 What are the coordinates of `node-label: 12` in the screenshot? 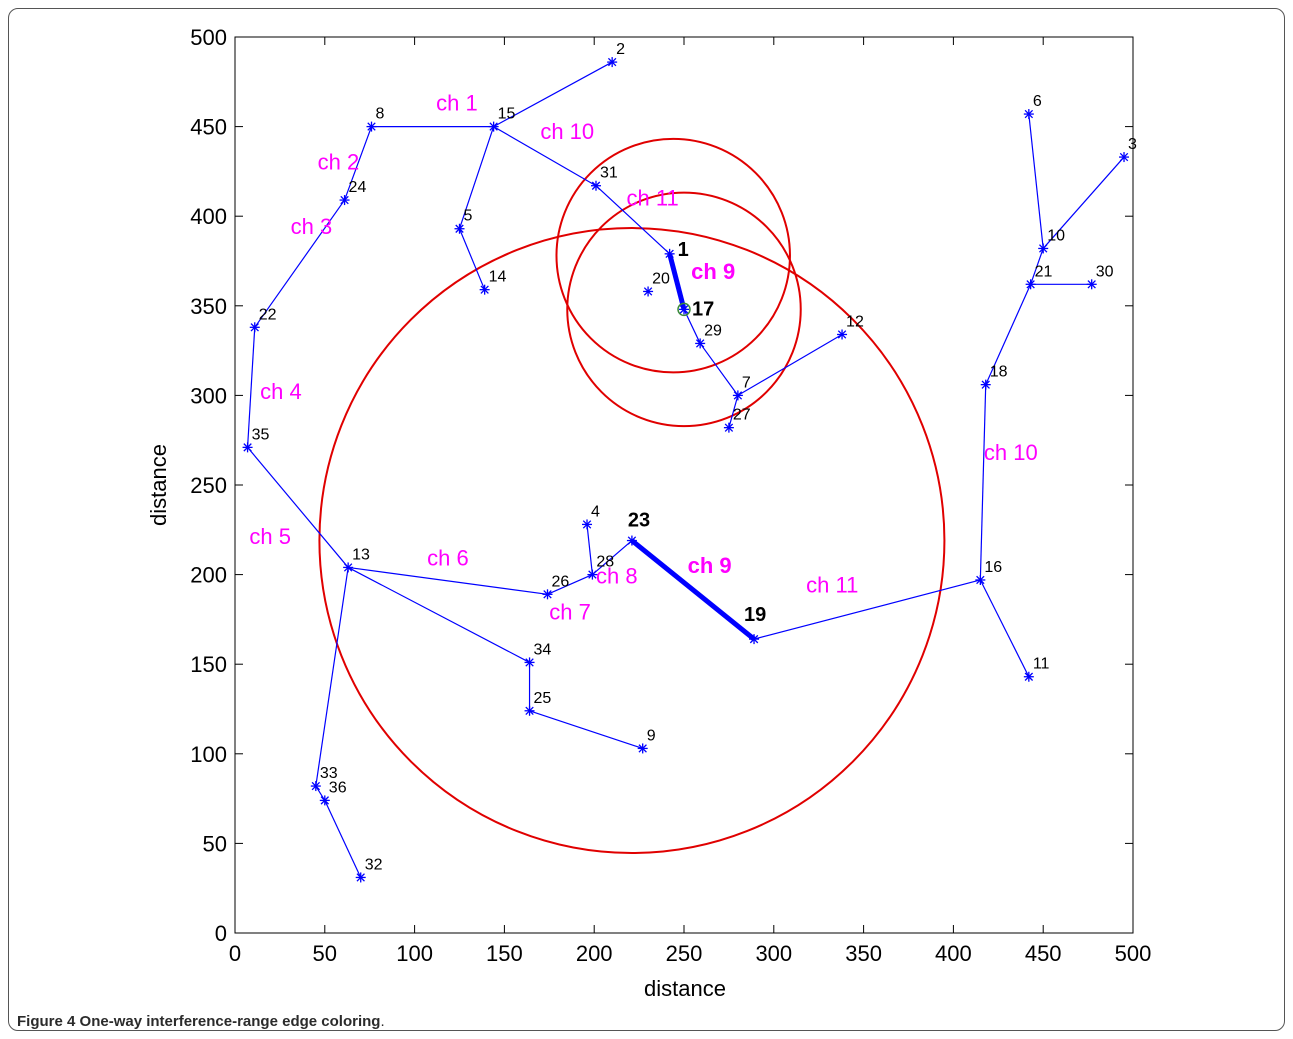 It's located at (855, 321).